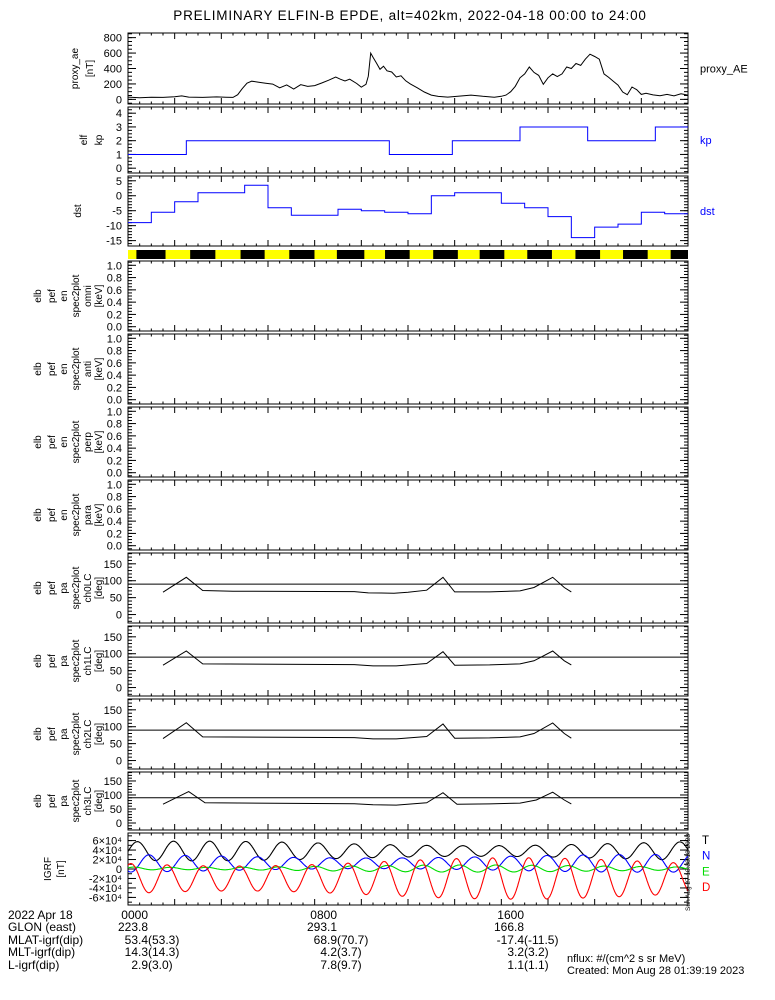 This screenshot has width=775, height=1000. I want to click on legend-N: N, so click(706, 857).